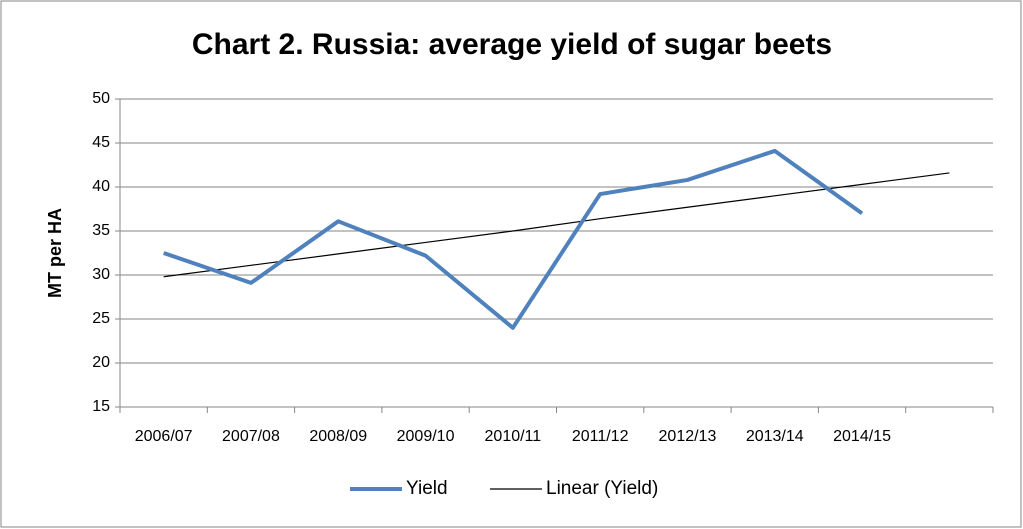 The width and height of the screenshot is (1023, 529). What do you see at coordinates (101, 186) in the screenshot?
I see `y-tick-label: 40` at bounding box center [101, 186].